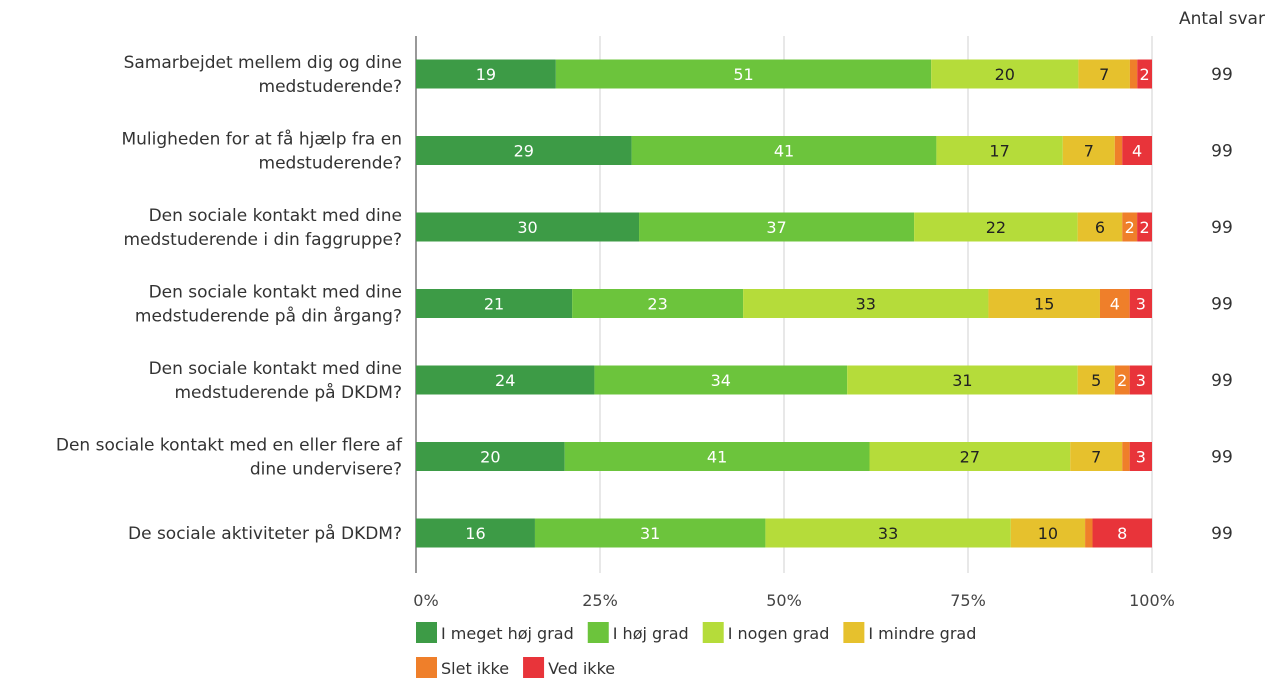 This screenshot has width=1284, height=678. I want to click on x-tick-label: 50%, so click(784, 600).